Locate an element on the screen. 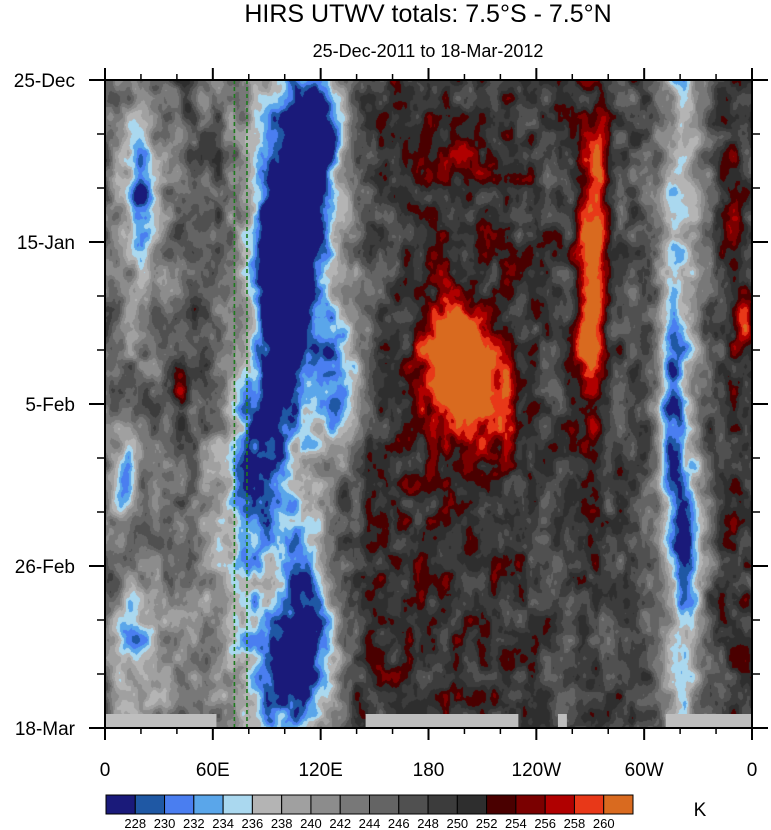  x-tick-label: 60W is located at coordinates (644, 770).